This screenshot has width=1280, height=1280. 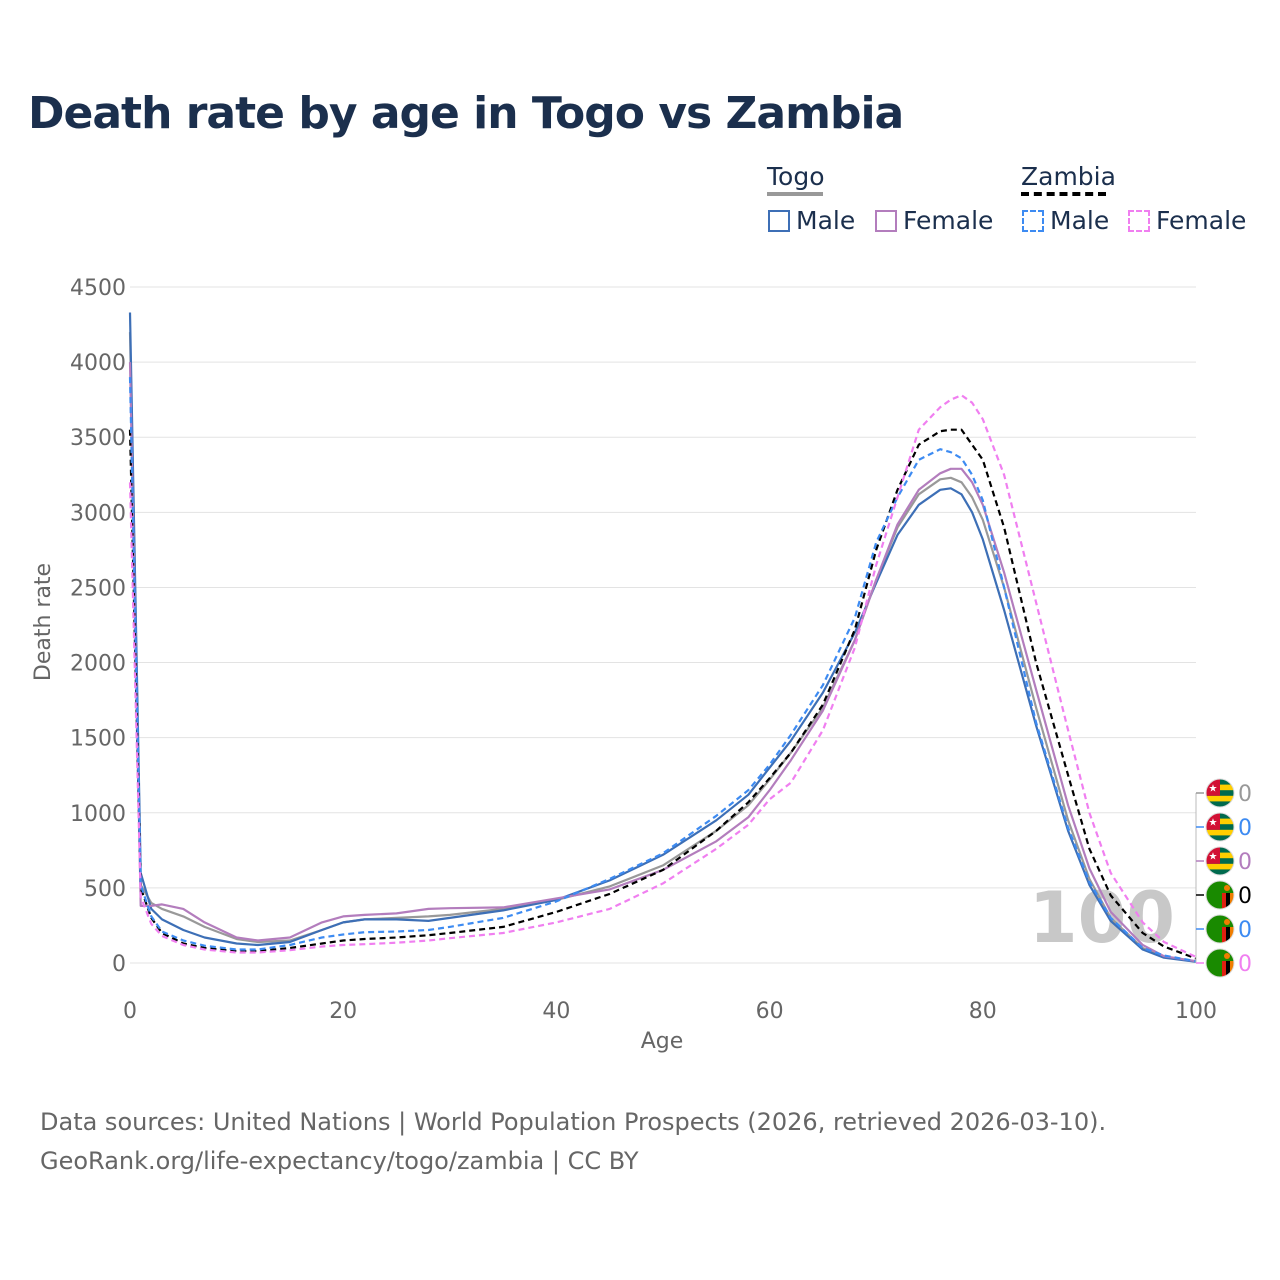 What do you see at coordinates (43, 622) in the screenshot?
I see `y-axis-label: Death rate` at bounding box center [43, 622].